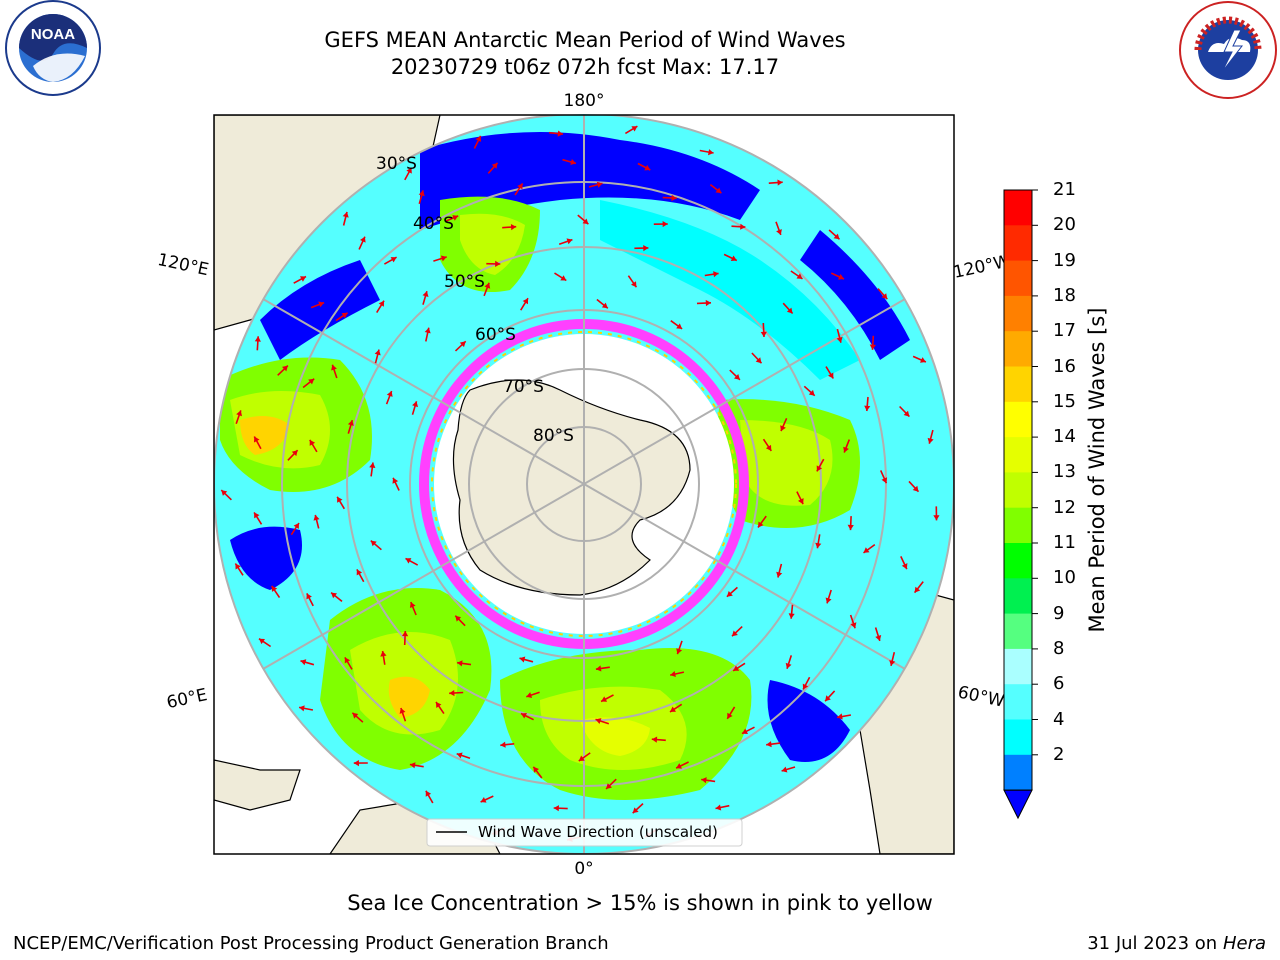 This screenshot has width=1280, height=960. I want to click on colorbar-tick-label: 2, so click(1059, 754).